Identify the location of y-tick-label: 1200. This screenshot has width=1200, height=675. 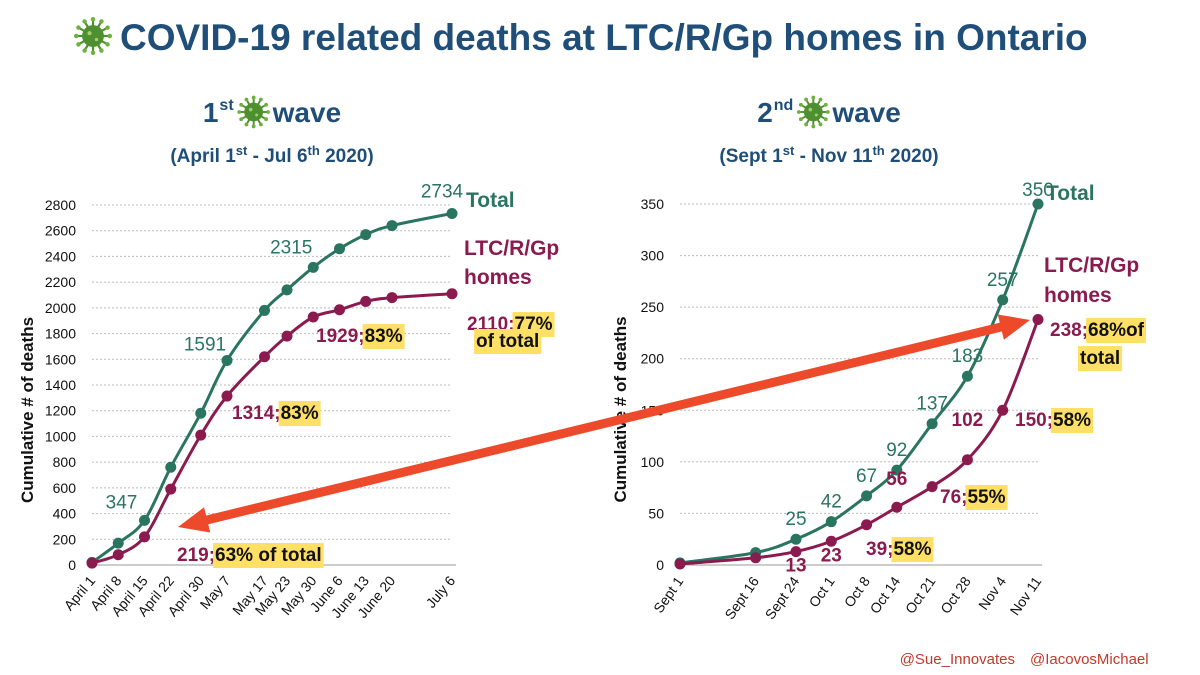
(60, 411).